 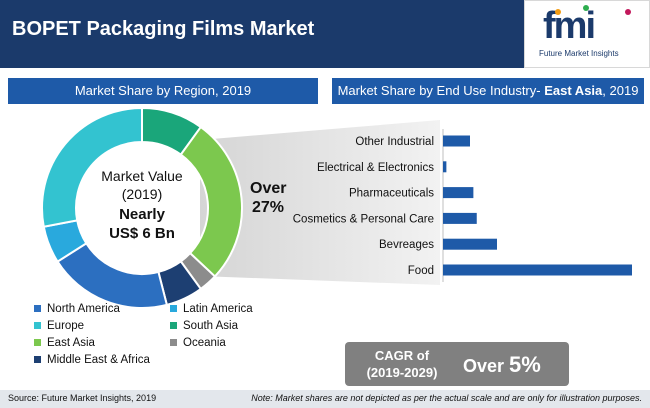 I want to click on bar-label: Pharmaceuticals, so click(x=391, y=194).